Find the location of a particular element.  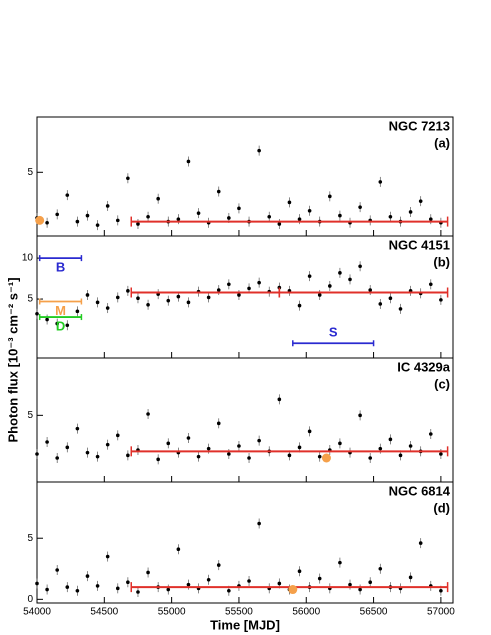

x-axis-label: Time [MJD] is located at coordinates (245, 624).